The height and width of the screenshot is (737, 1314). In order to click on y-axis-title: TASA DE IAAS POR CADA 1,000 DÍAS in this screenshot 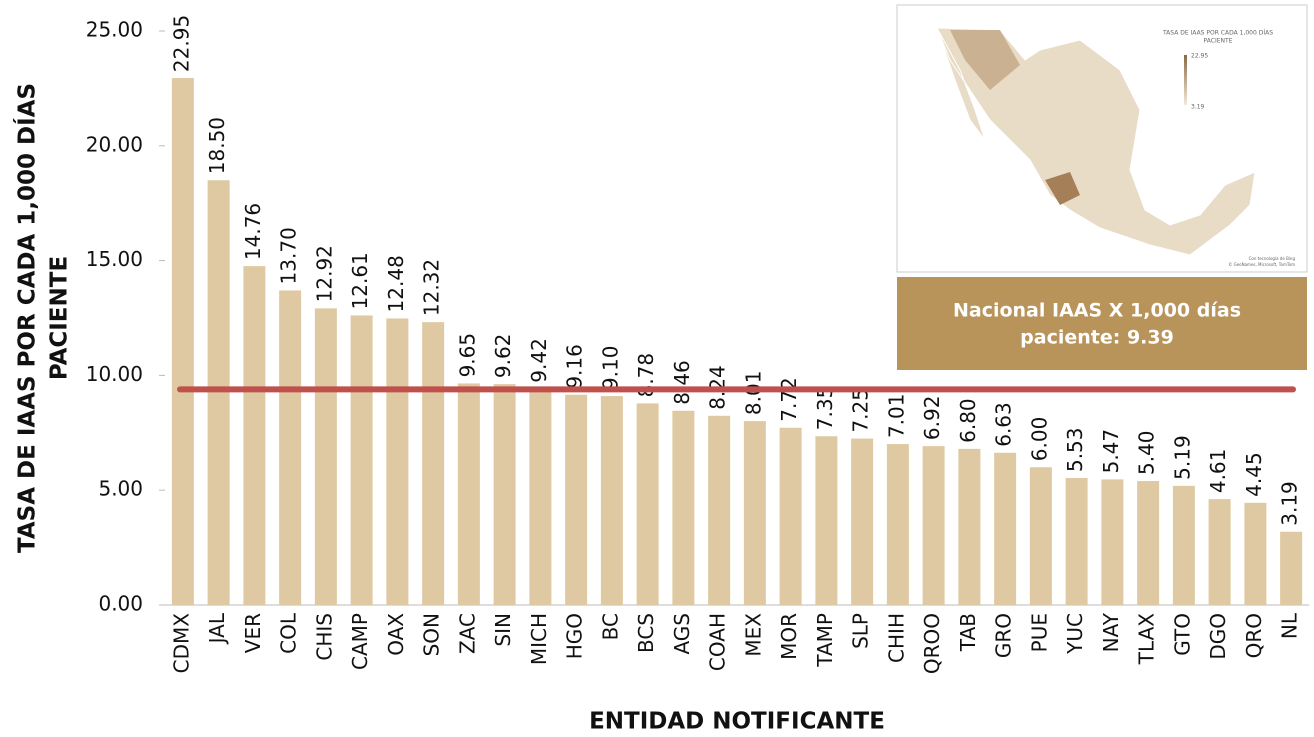, I will do `click(27, 318)`.